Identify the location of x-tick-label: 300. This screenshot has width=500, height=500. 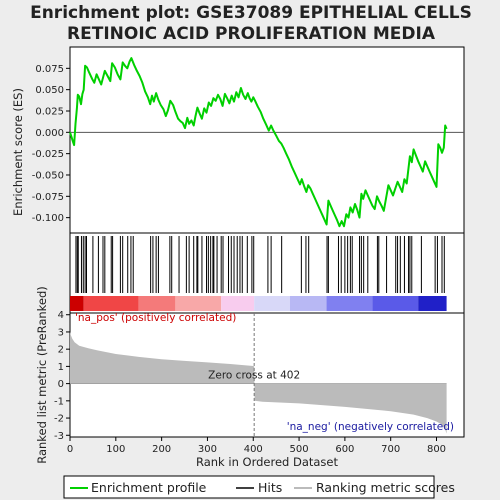
(207, 449).